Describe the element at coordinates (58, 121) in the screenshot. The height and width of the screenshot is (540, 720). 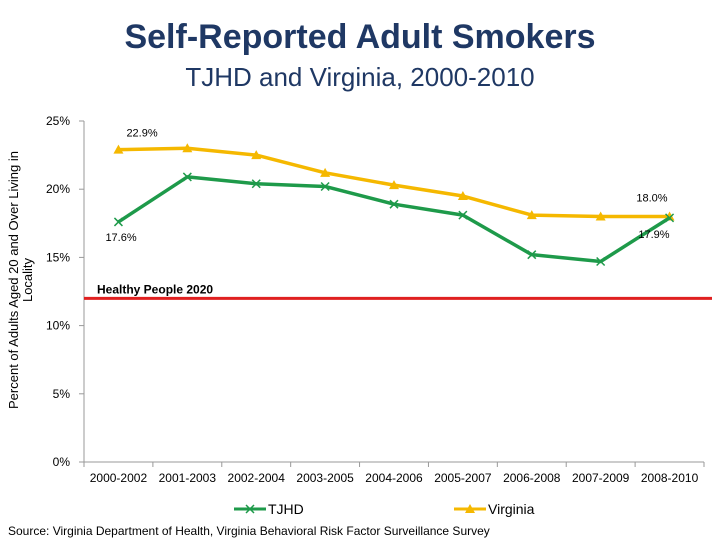
I see `y-tick-label: 25%` at that location.